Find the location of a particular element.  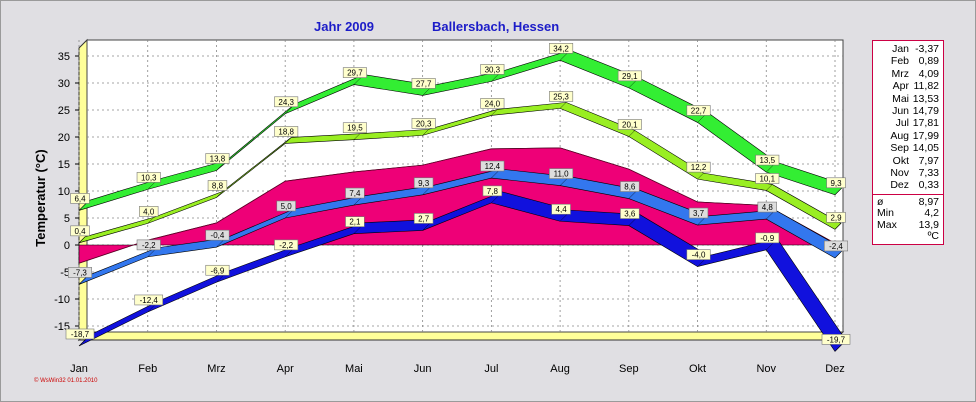

legend-value: 14,05 is located at coordinates (925, 148).